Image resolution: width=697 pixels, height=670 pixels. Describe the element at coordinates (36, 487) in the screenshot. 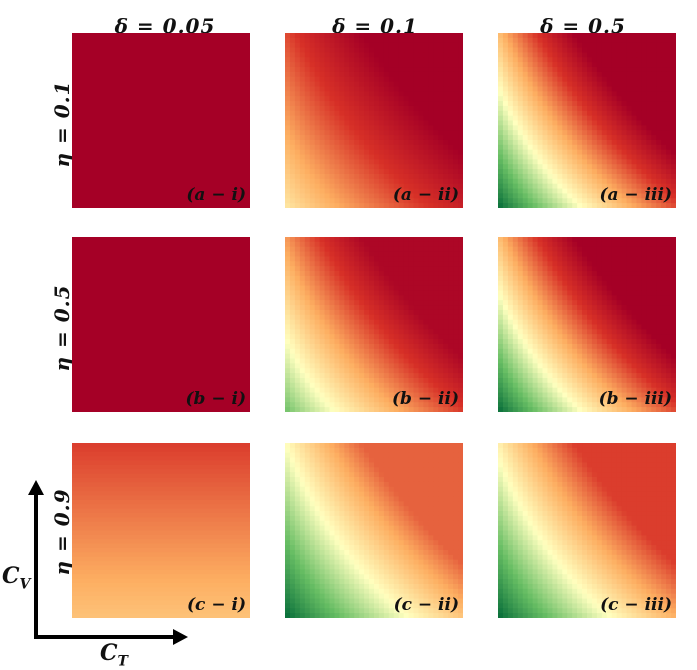

I see `y-axis-arrowhead` at that location.